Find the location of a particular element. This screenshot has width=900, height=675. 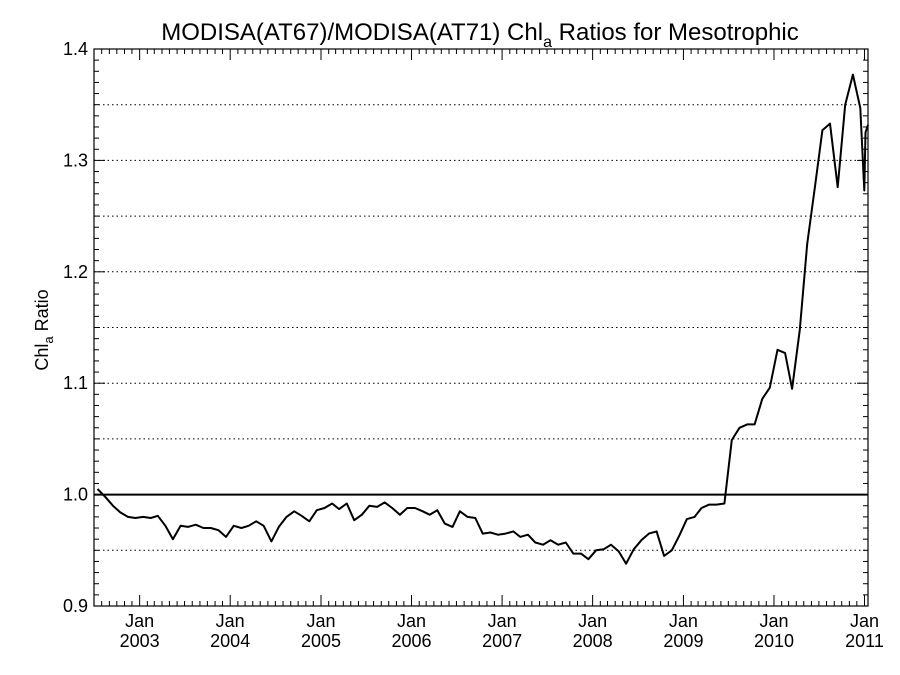

y-tick-label: 1.2 is located at coordinates (75, 272).